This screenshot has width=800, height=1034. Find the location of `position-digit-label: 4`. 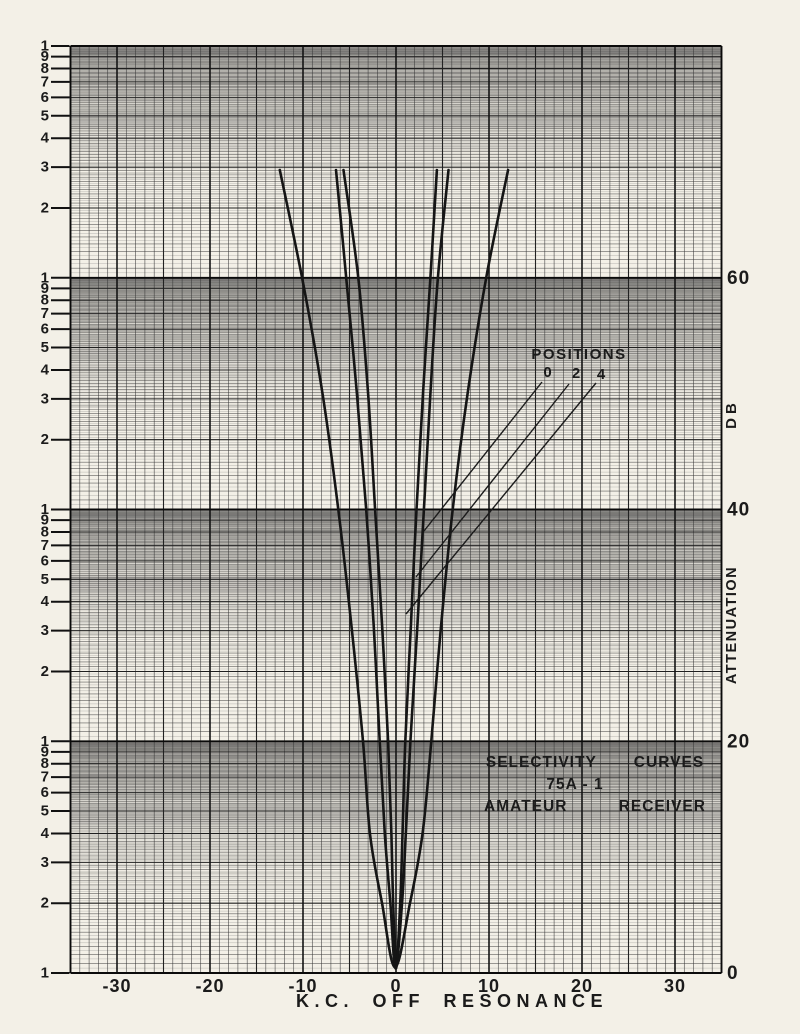

position-digit-label: 4 is located at coordinates (601, 374).